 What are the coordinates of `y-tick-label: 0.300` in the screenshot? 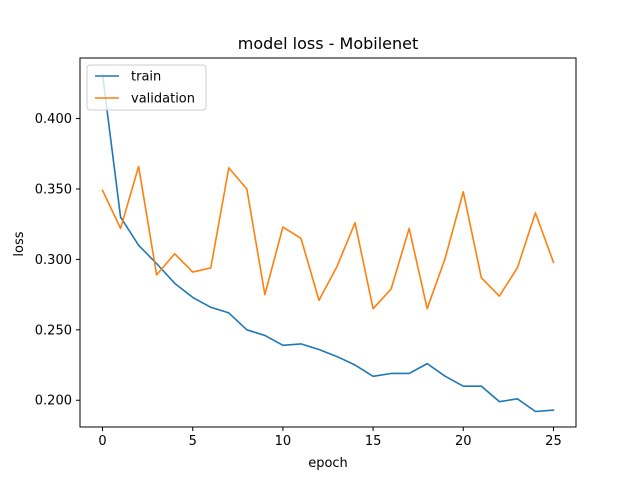 It's located at (53, 260).